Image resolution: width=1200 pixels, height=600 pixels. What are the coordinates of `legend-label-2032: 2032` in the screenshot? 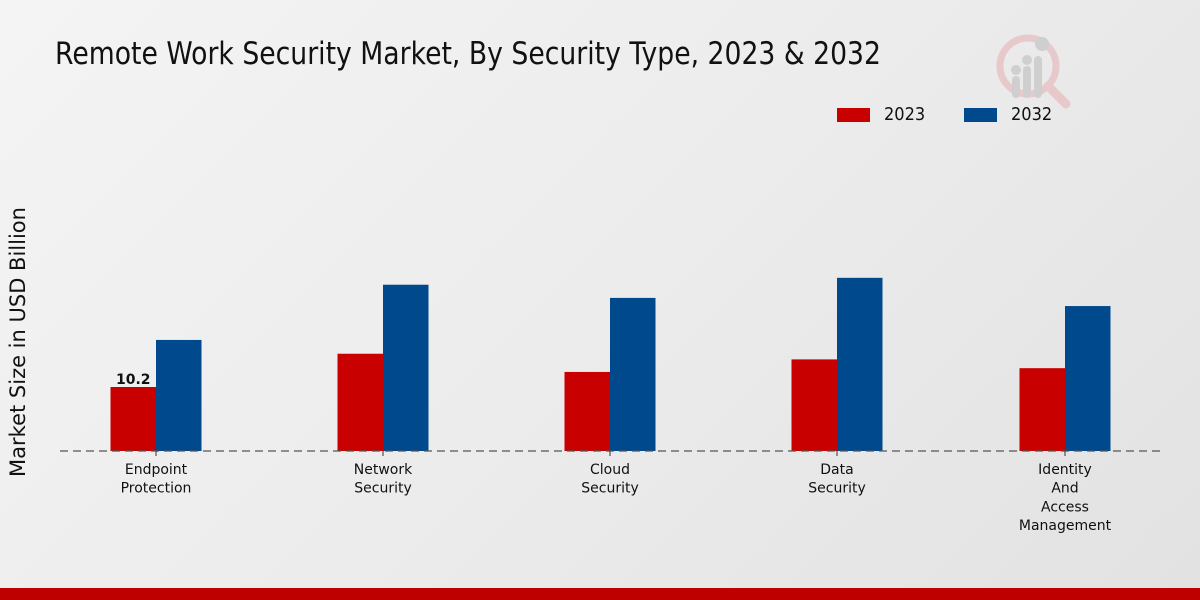 It's located at (1031, 114).